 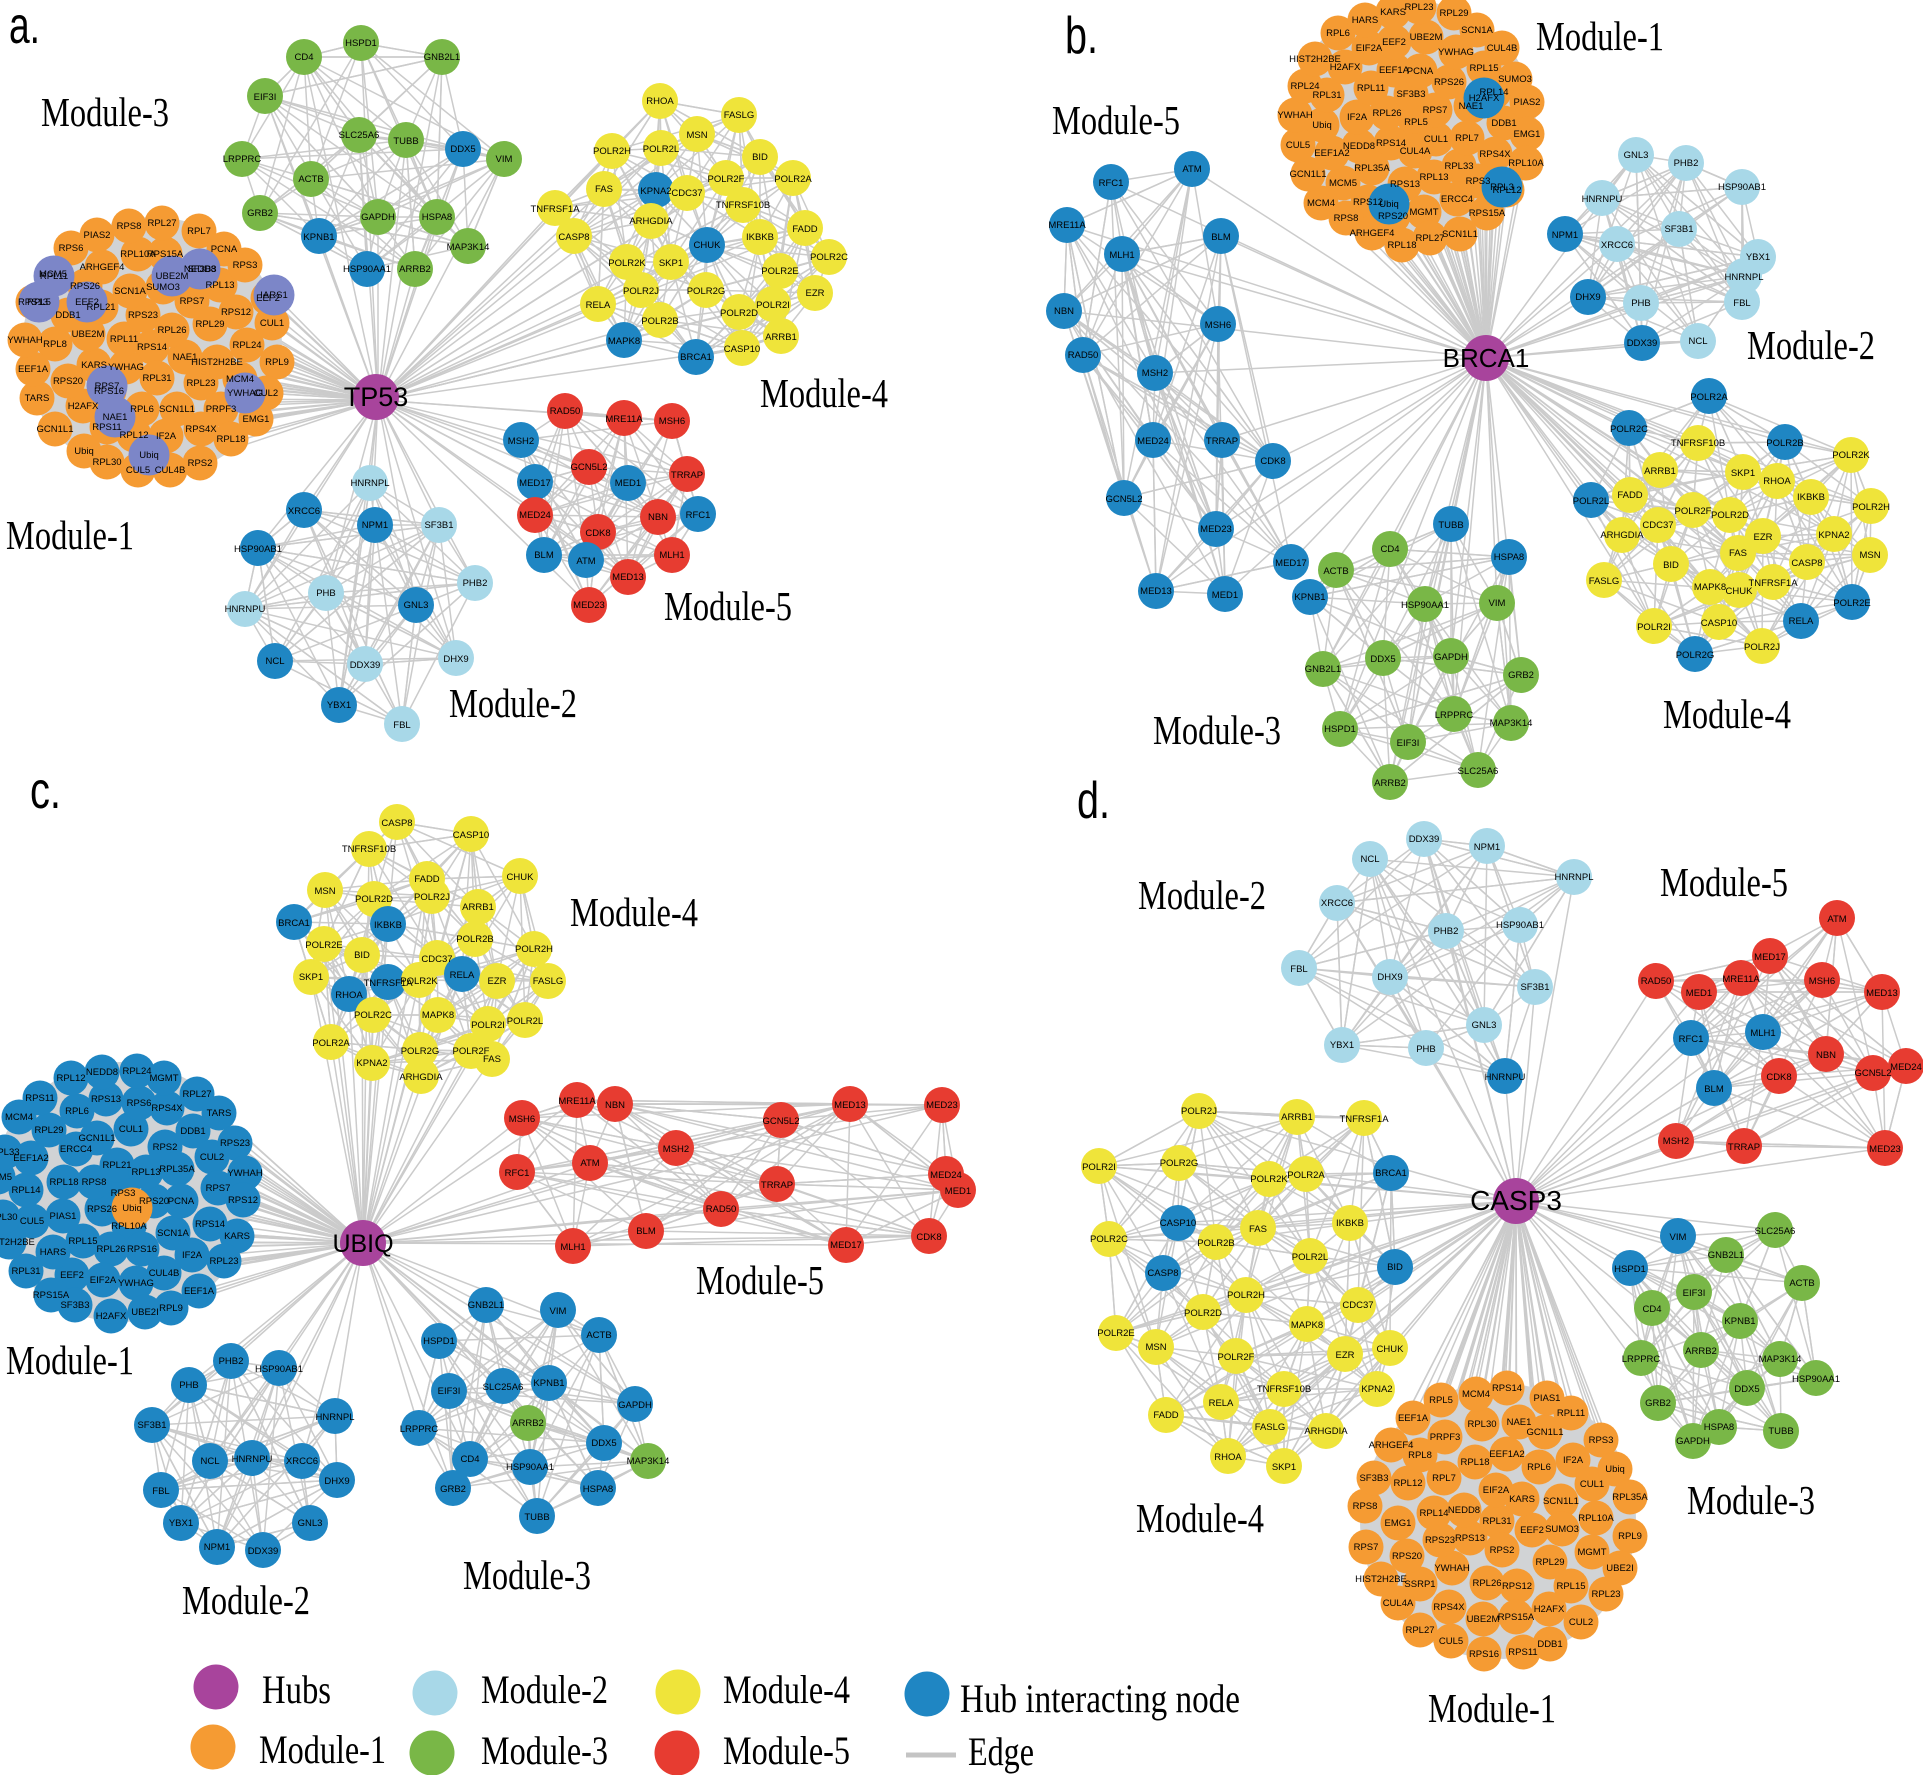 I want to click on svg-text: RPL27, so click(x=161, y=223).